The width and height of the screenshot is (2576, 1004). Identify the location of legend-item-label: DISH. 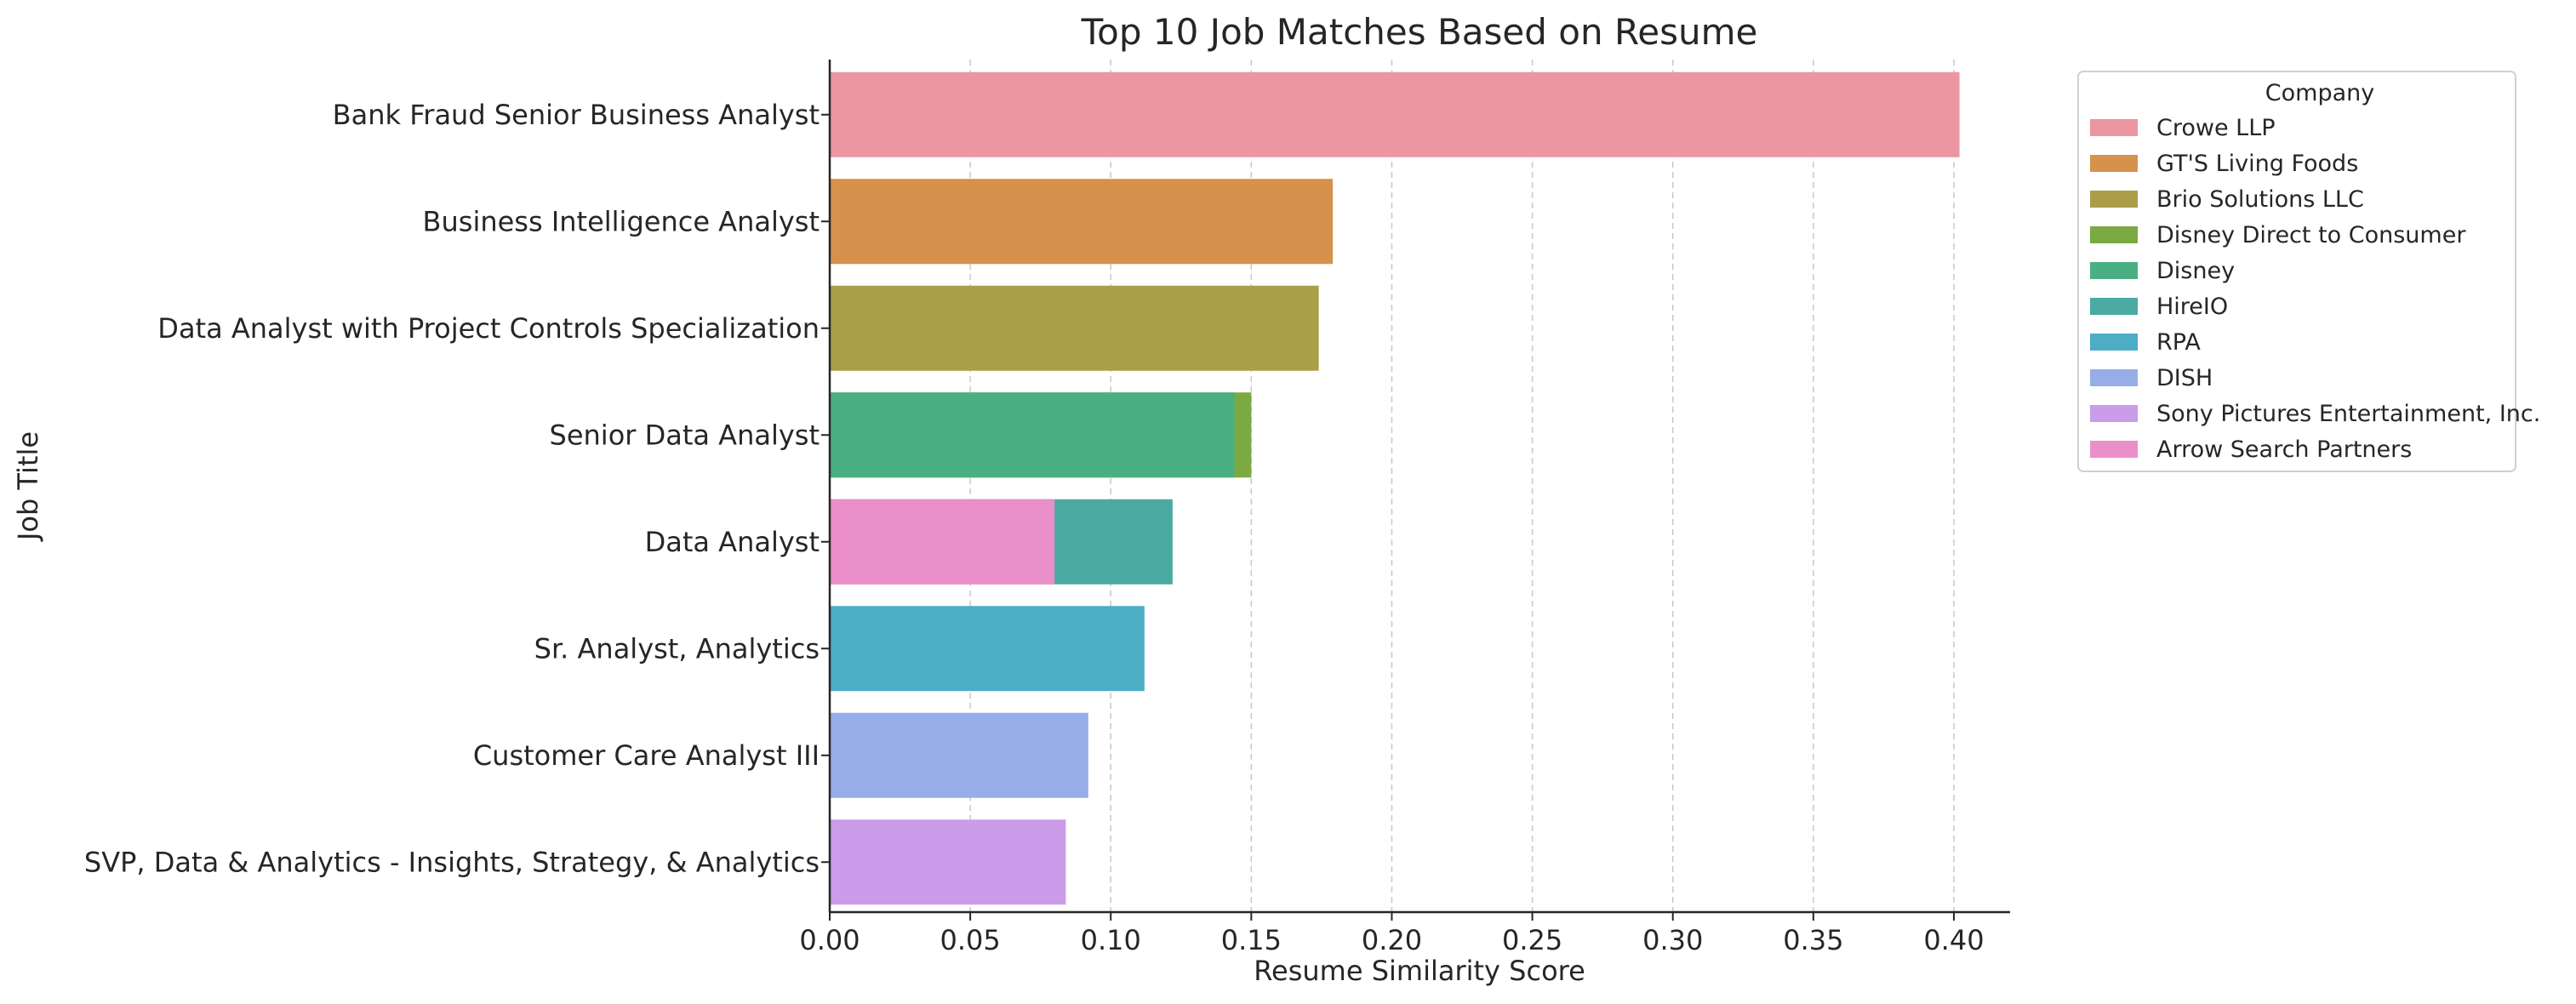
(2184, 378).